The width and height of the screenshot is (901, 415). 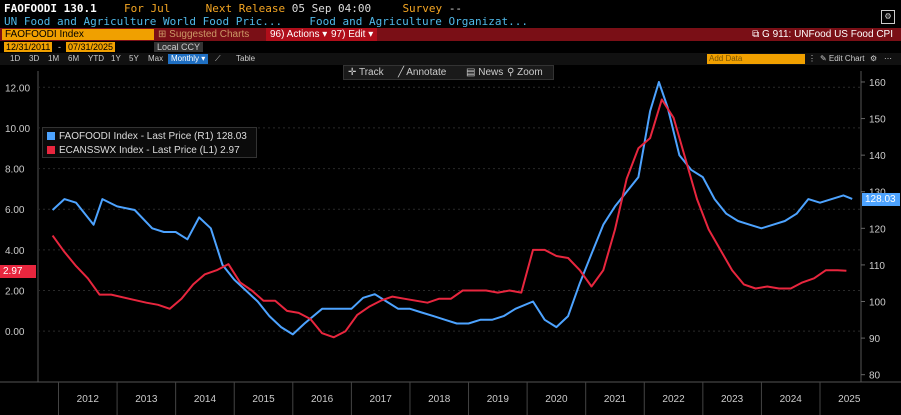 What do you see at coordinates (146, 399) in the screenshot?
I see `x-tick-label: 2013` at bounding box center [146, 399].